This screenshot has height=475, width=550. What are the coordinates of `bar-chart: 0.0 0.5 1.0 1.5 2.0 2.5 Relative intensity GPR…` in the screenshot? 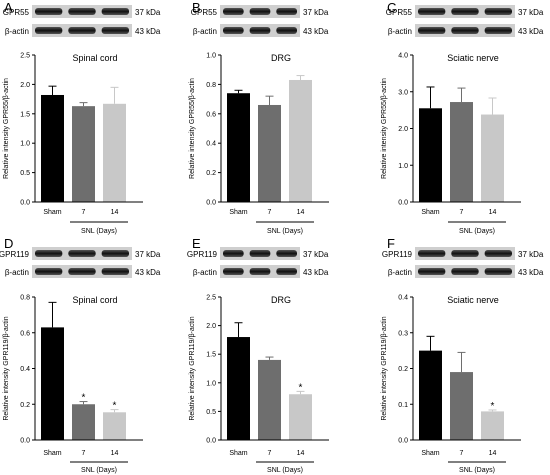 It's located at (73, 144).